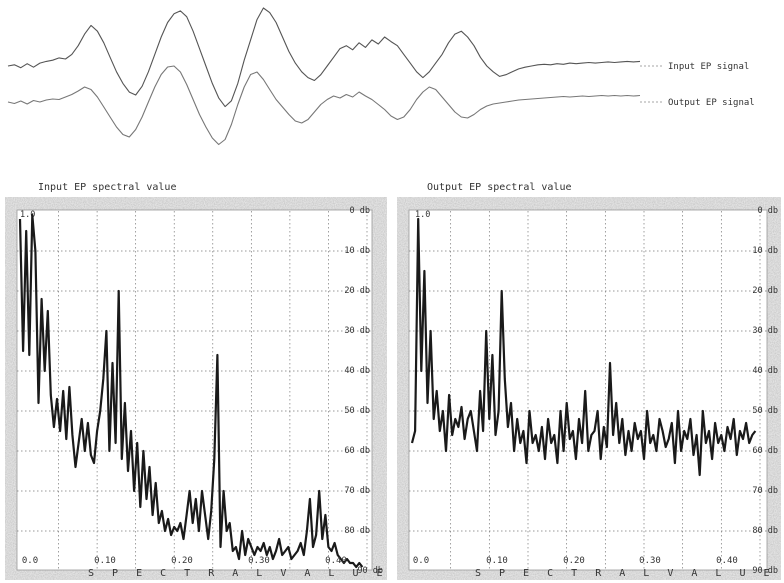 This screenshot has height=583, width=784. Describe the element at coordinates (499, 187) in the screenshot. I see `output-spectrum-title: Output EP spectral value` at that location.